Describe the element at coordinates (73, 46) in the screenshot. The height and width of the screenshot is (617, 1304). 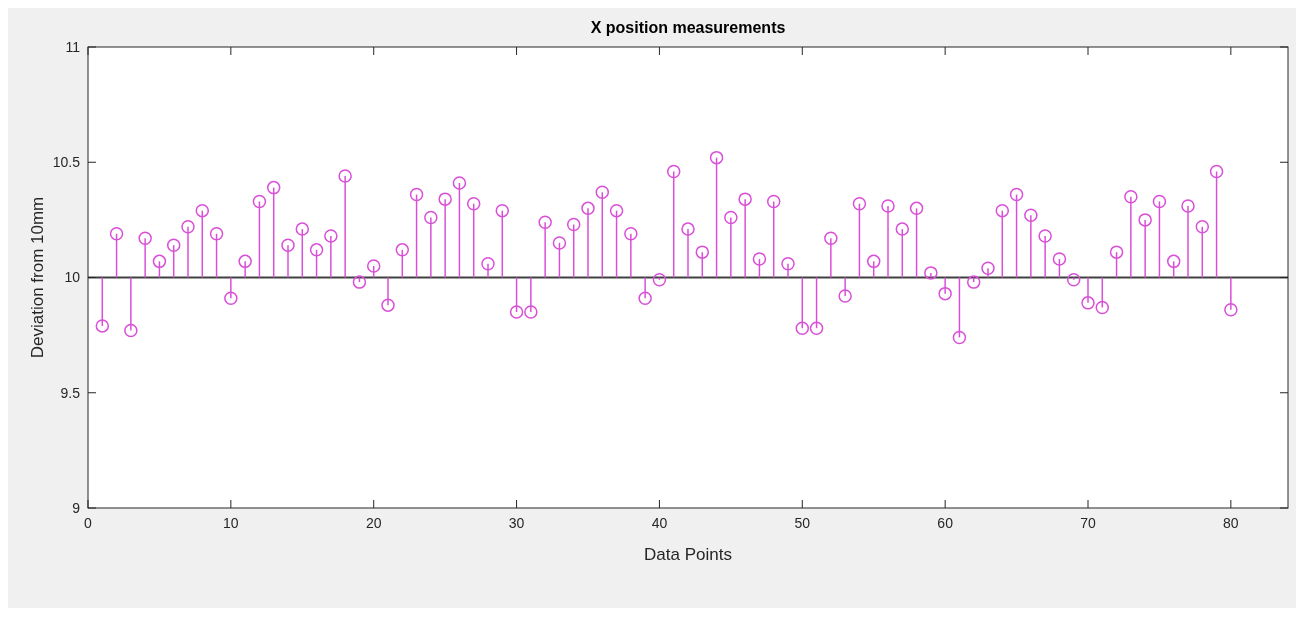
I see `y-tick-label: 11` at that location.